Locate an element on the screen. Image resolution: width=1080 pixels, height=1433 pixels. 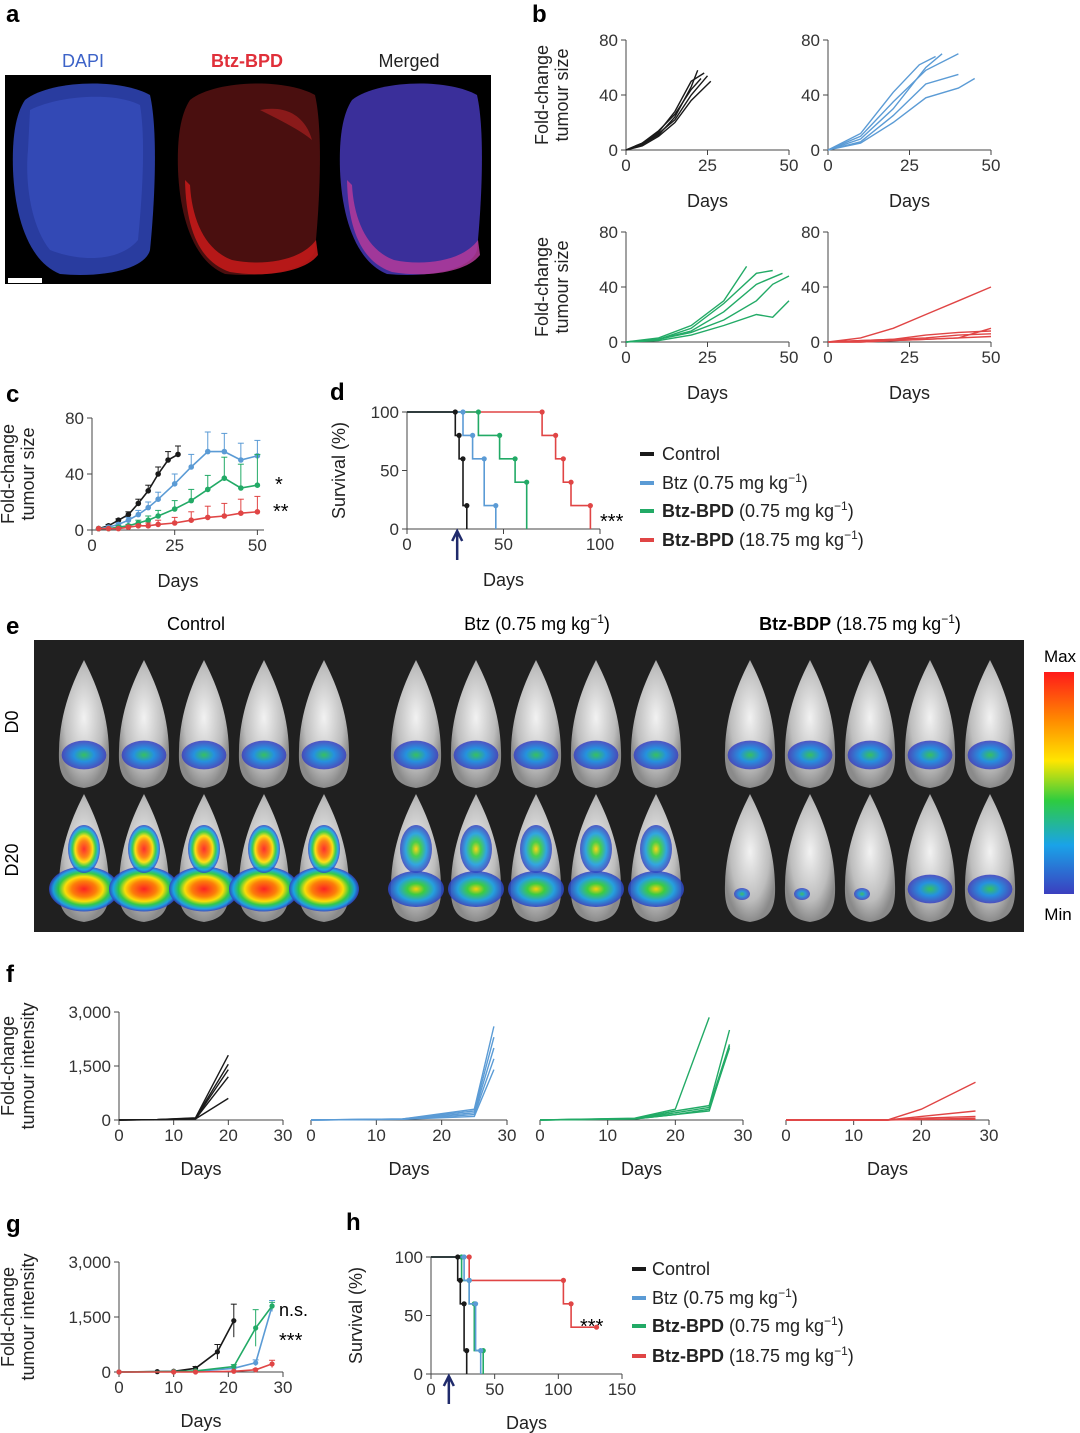
y-tick-label: 40 is located at coordinates (608, 287).